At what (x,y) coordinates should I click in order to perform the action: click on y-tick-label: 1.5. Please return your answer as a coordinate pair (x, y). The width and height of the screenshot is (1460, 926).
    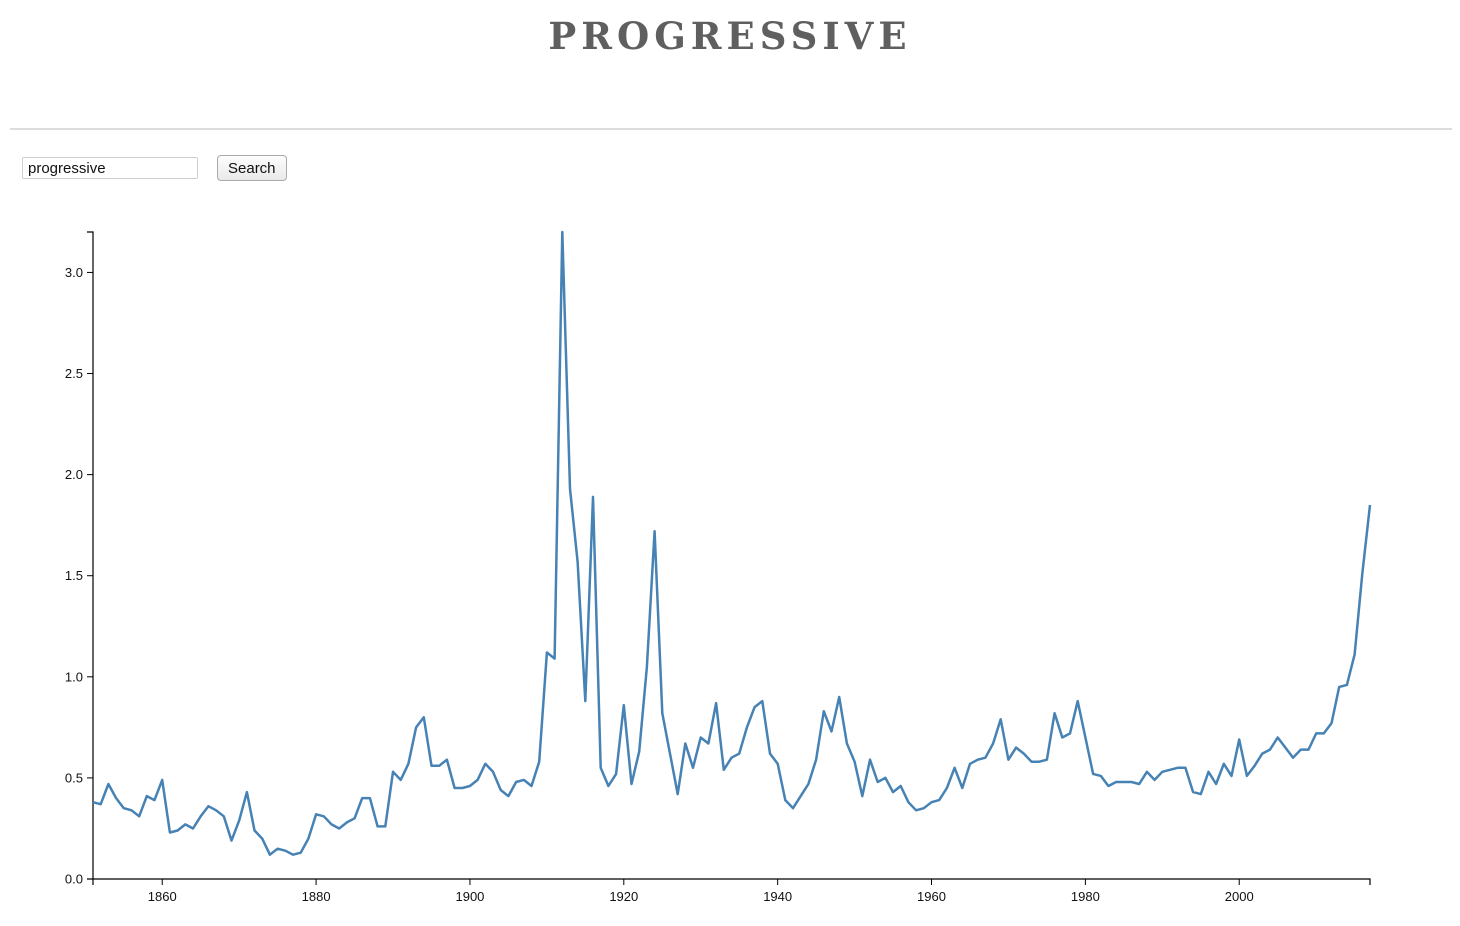
    Looking at the image, I should click on (74, 575).